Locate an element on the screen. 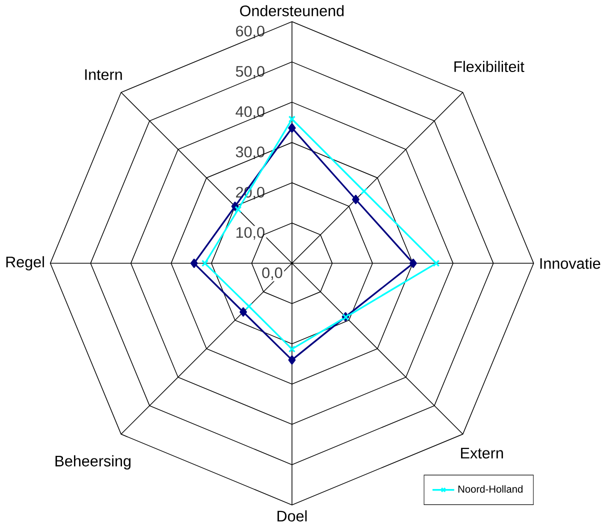 The width and height of the screenshot is (606, 527). spoke-label: Beheersing is located at coordinates (93, 462).